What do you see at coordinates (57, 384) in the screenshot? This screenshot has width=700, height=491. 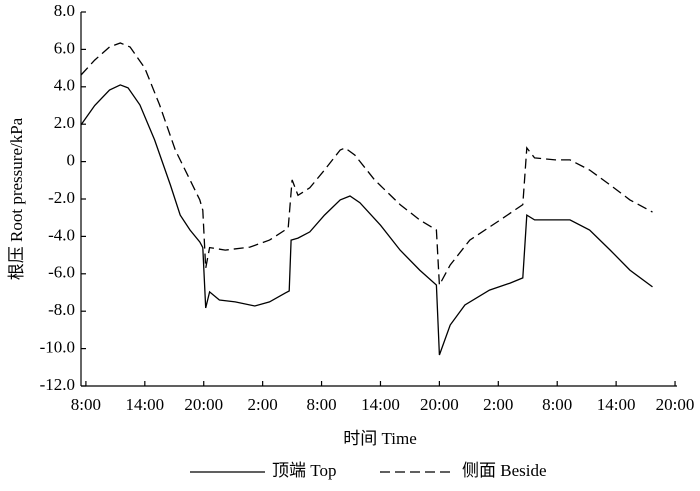 I see `y-tick-label: -12.0` at bounding box center [57, 384].